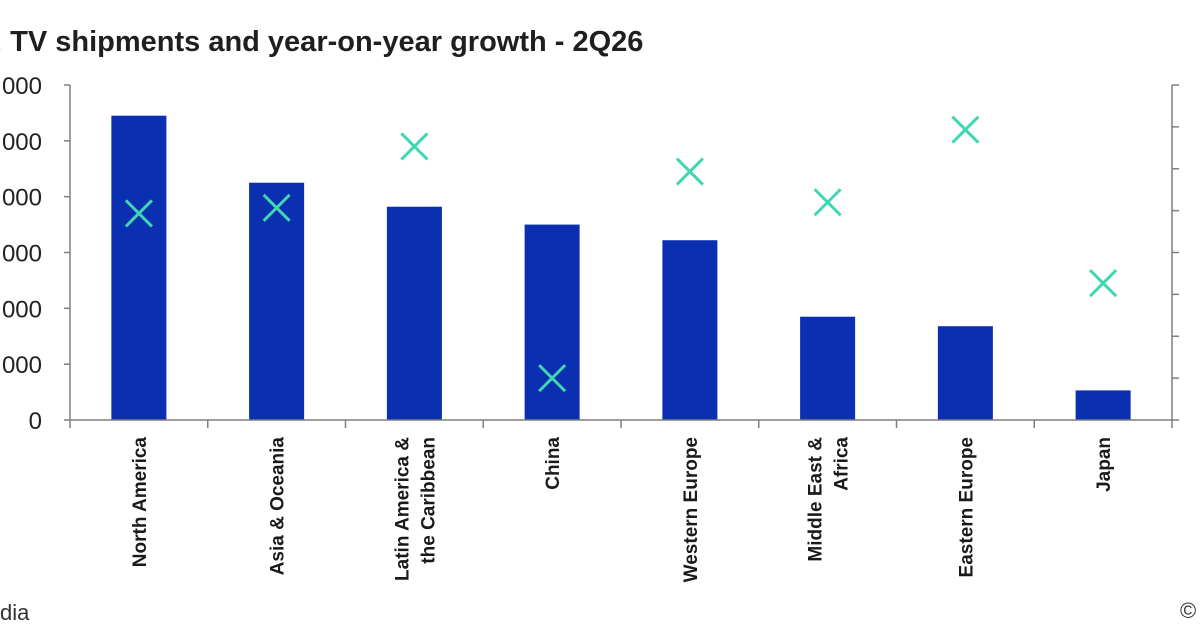 The width and height of the screenshot is (1200, 629). What do you see at coordinates (842, 464) in the screenshot?
I see `x-tick-label: Africa` at bounding box center [842, 464].